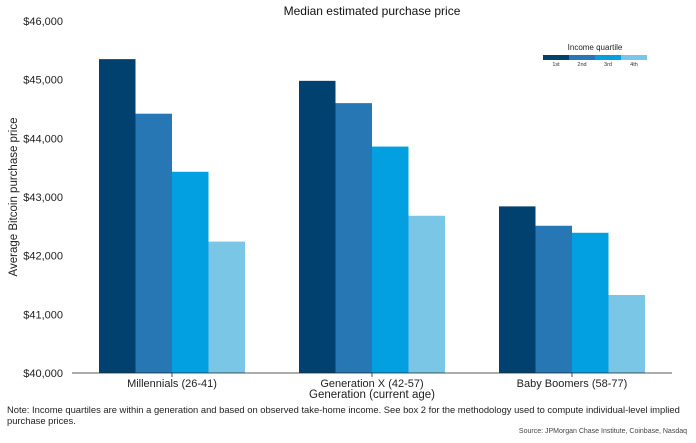 The image size is (696, 443). What do you see at coordinates (43, 139) in the screenshot?
I see `y-tick-label: $44,000` at bounding box center [43, 139].